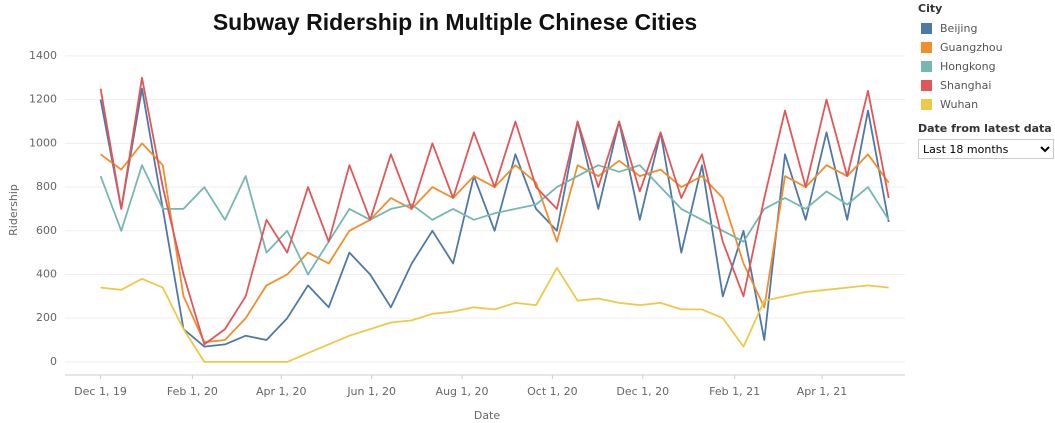 Image resolution: width=1055 pixels, height=423 pixels. I want to click on filter-select: Last 18 months, so click(986, 149).